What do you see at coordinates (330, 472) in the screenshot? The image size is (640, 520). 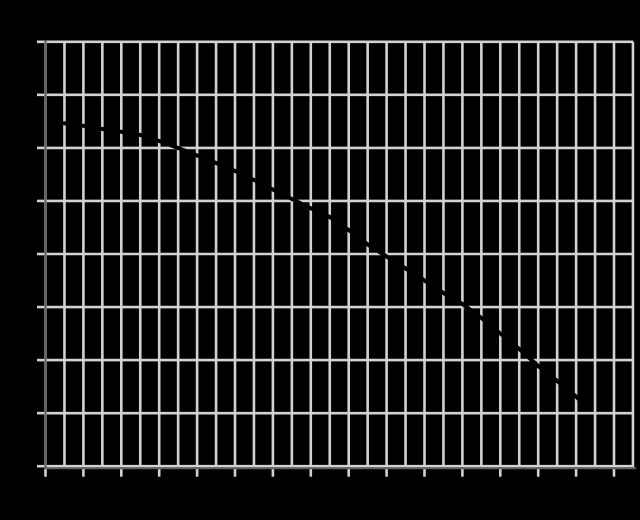 I see `x-axis-ticks` at bounding box center [330, 472].